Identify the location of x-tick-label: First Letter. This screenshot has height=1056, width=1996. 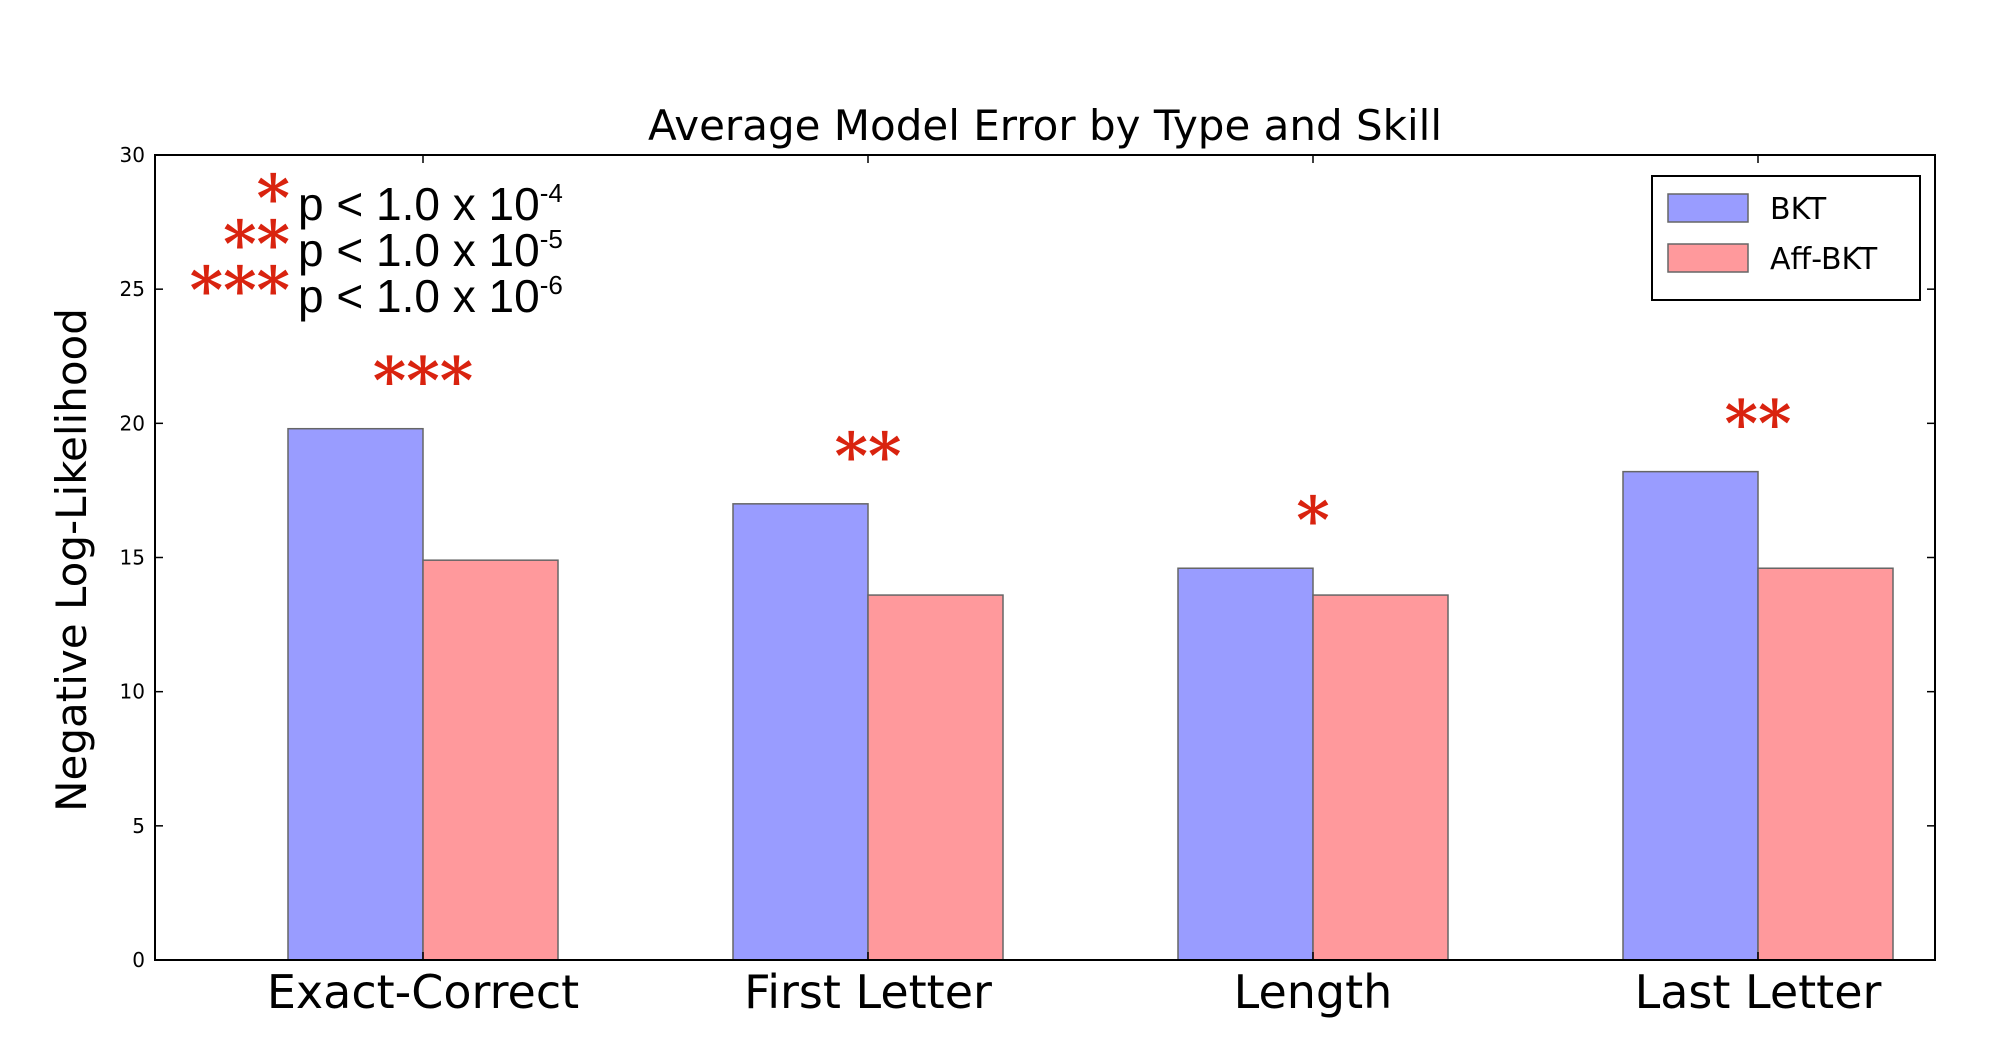
(868, 992).